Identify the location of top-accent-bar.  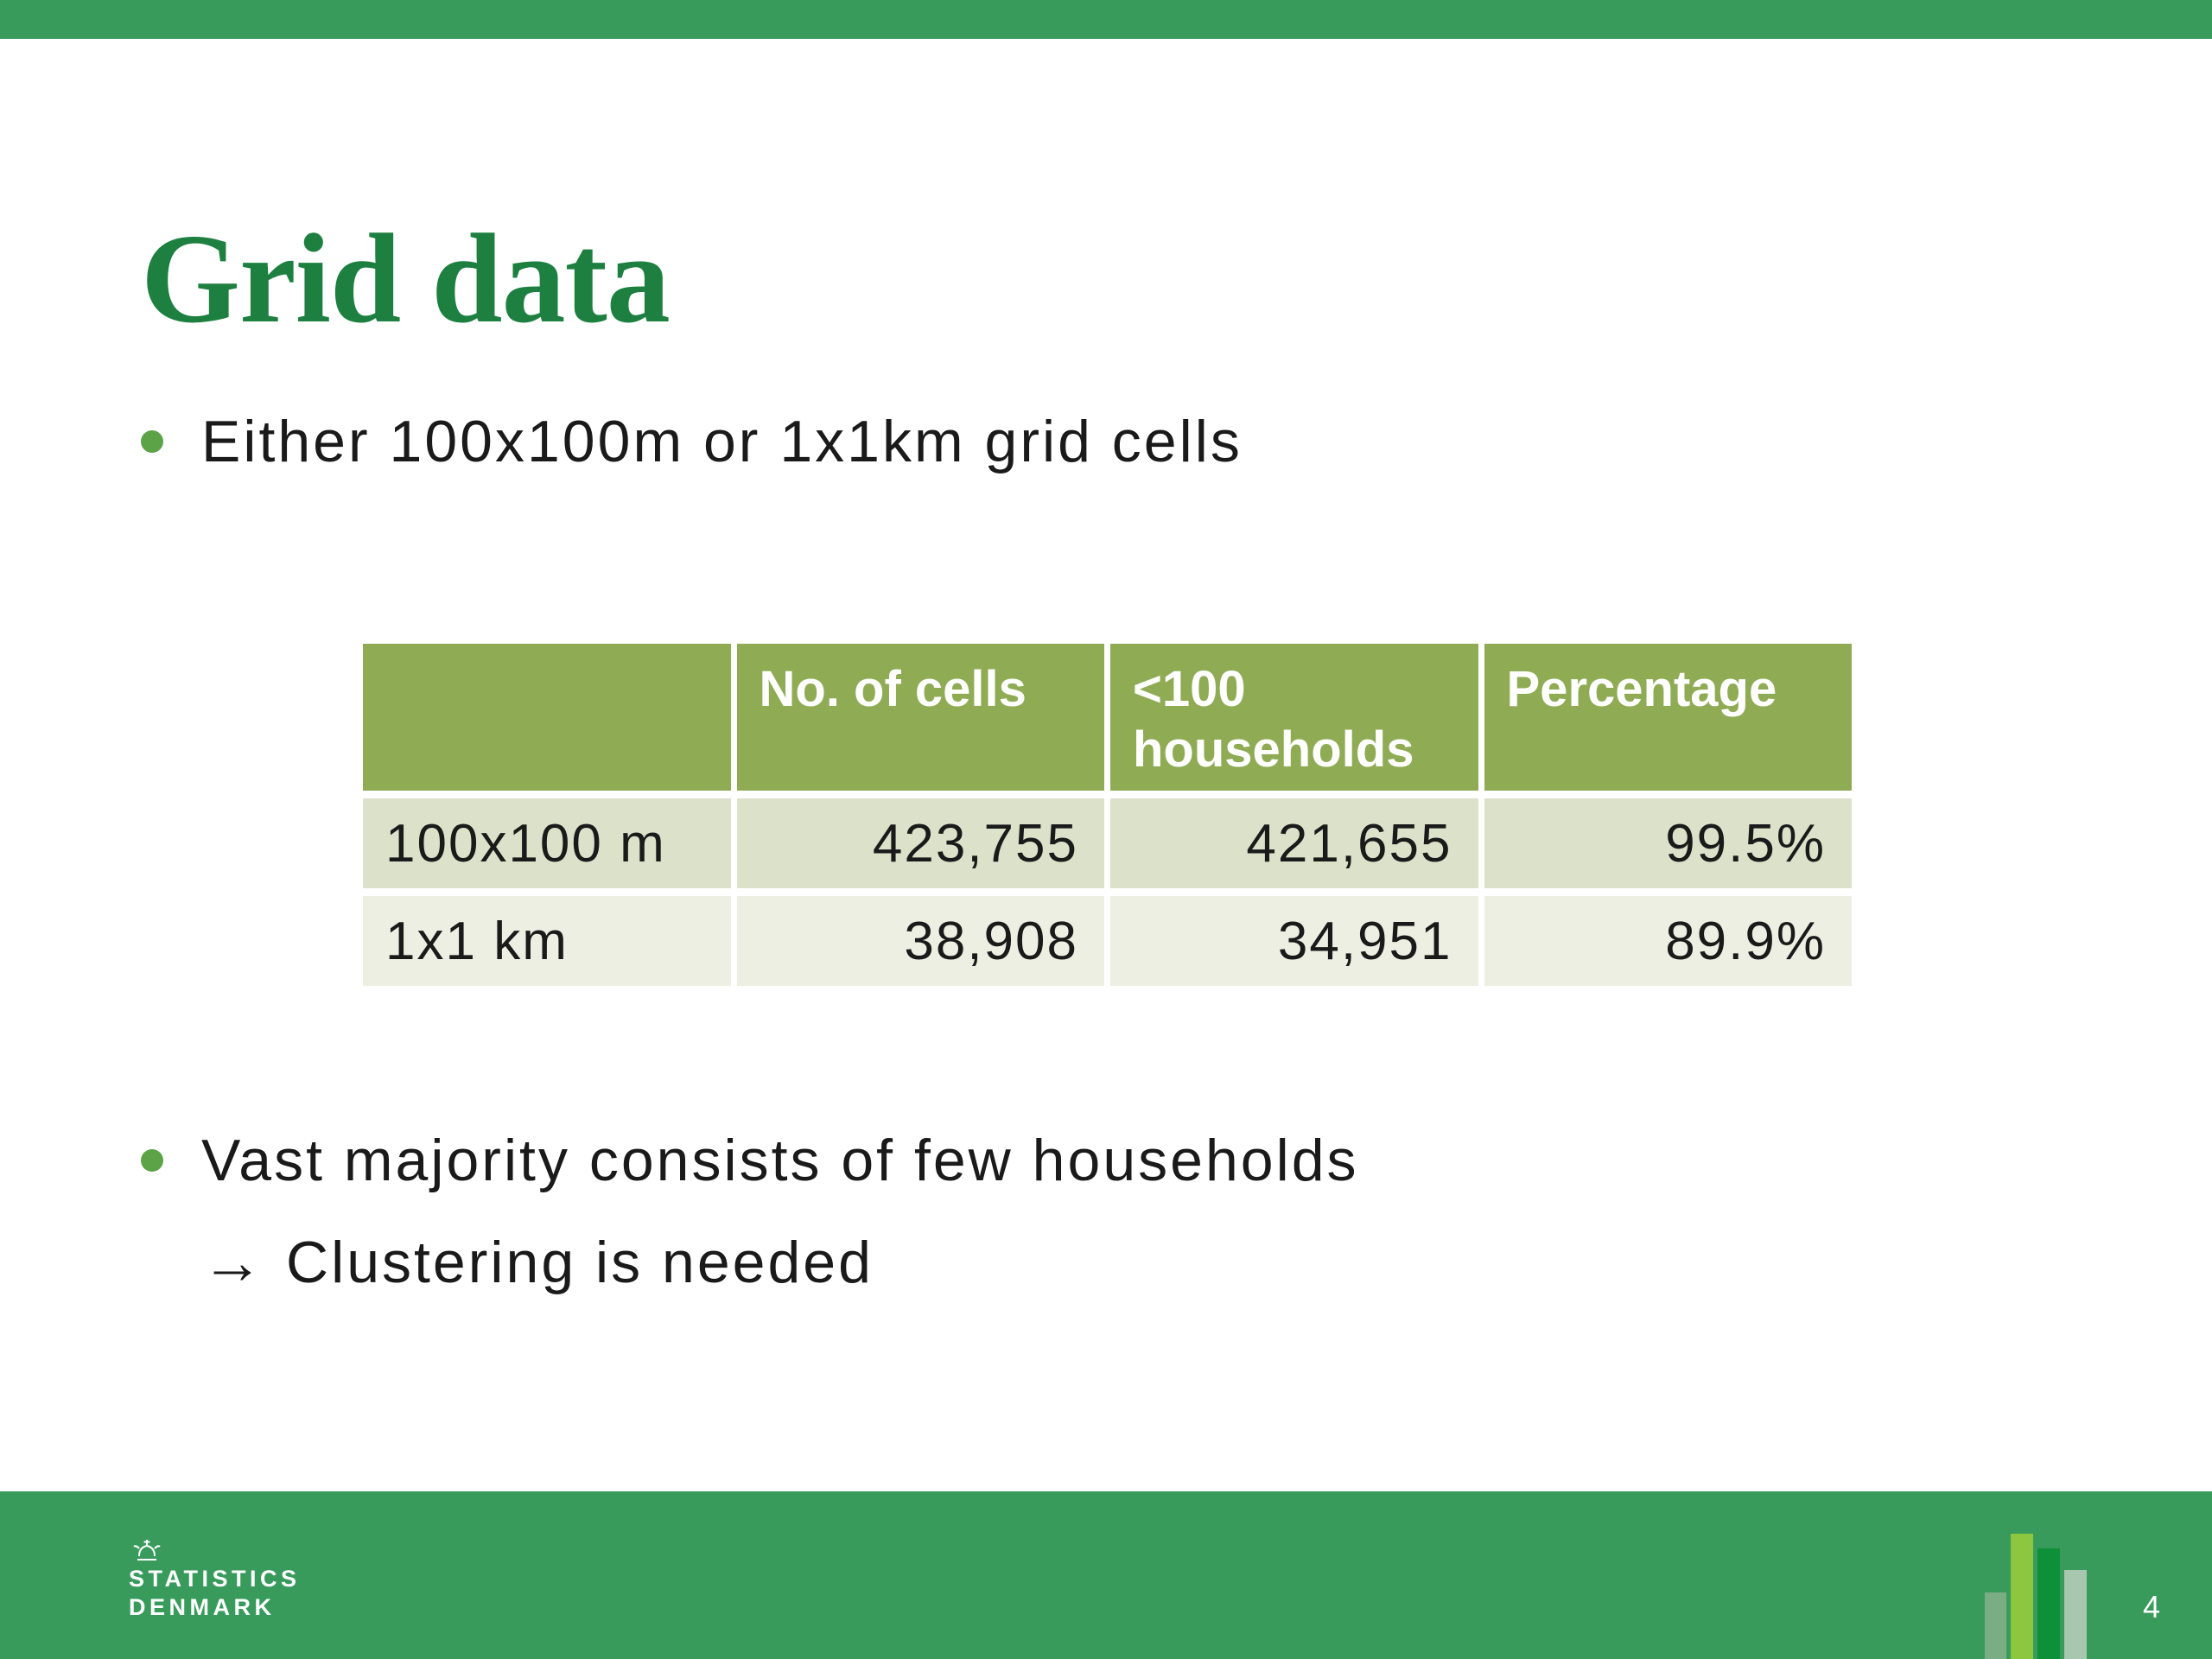
(1106, 19).